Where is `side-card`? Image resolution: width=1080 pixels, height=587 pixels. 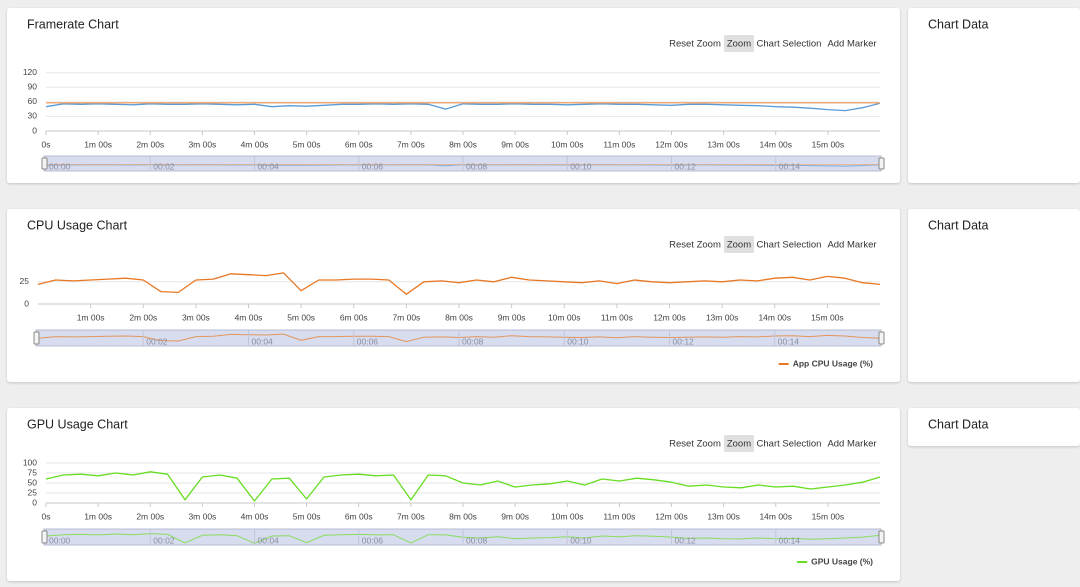 side-card is located at coordinates (994, 295).